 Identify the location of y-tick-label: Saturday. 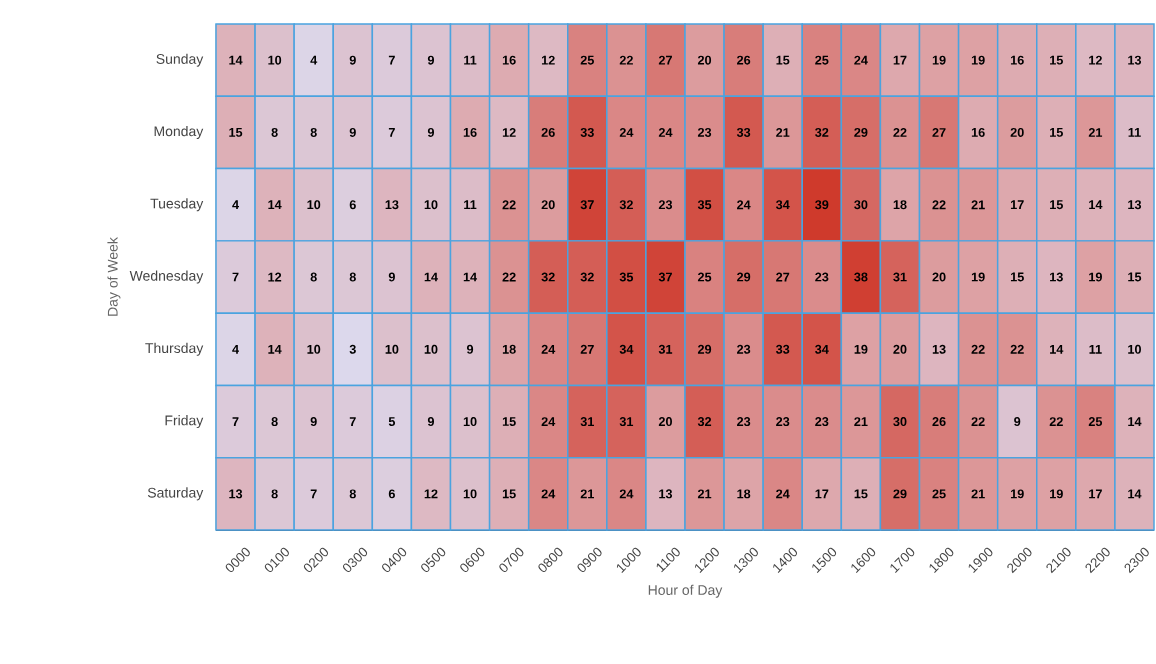
(175, 494).